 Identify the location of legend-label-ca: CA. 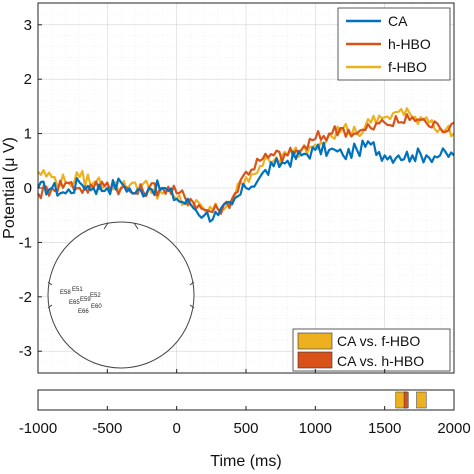
(398, 21).